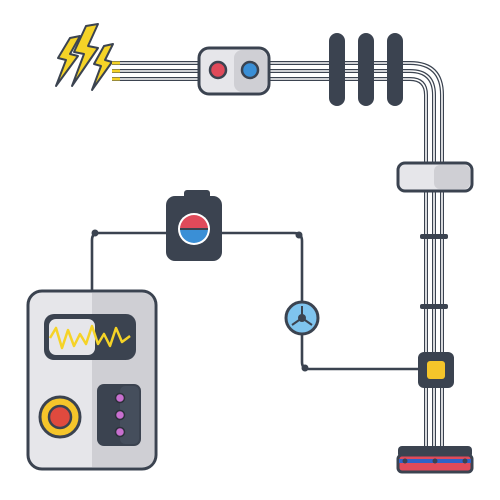 The image size is (500, 500). I want to click on connector-blue-pin, so click(250, 70).